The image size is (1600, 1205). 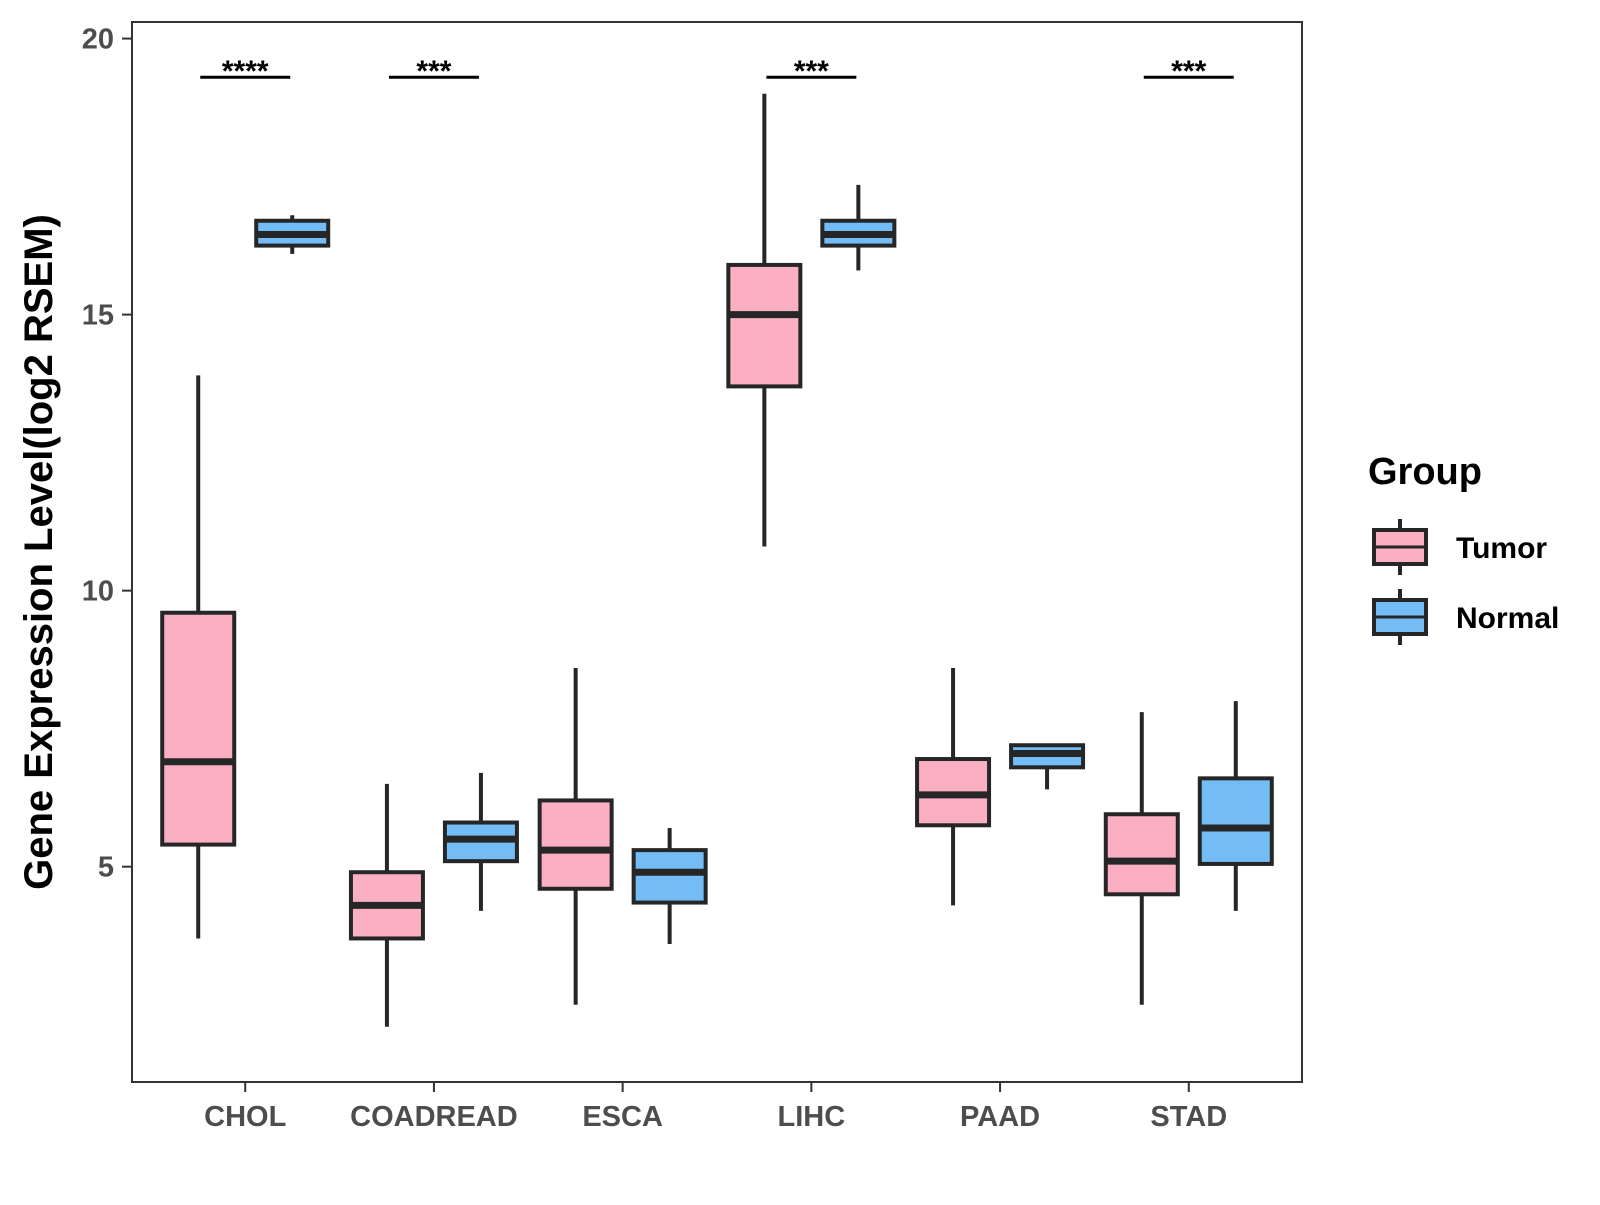 What do you see at coordinates (98, 40) in the screenshot?
I see `y-tick-label: 20` at bounding box center [98, 40].